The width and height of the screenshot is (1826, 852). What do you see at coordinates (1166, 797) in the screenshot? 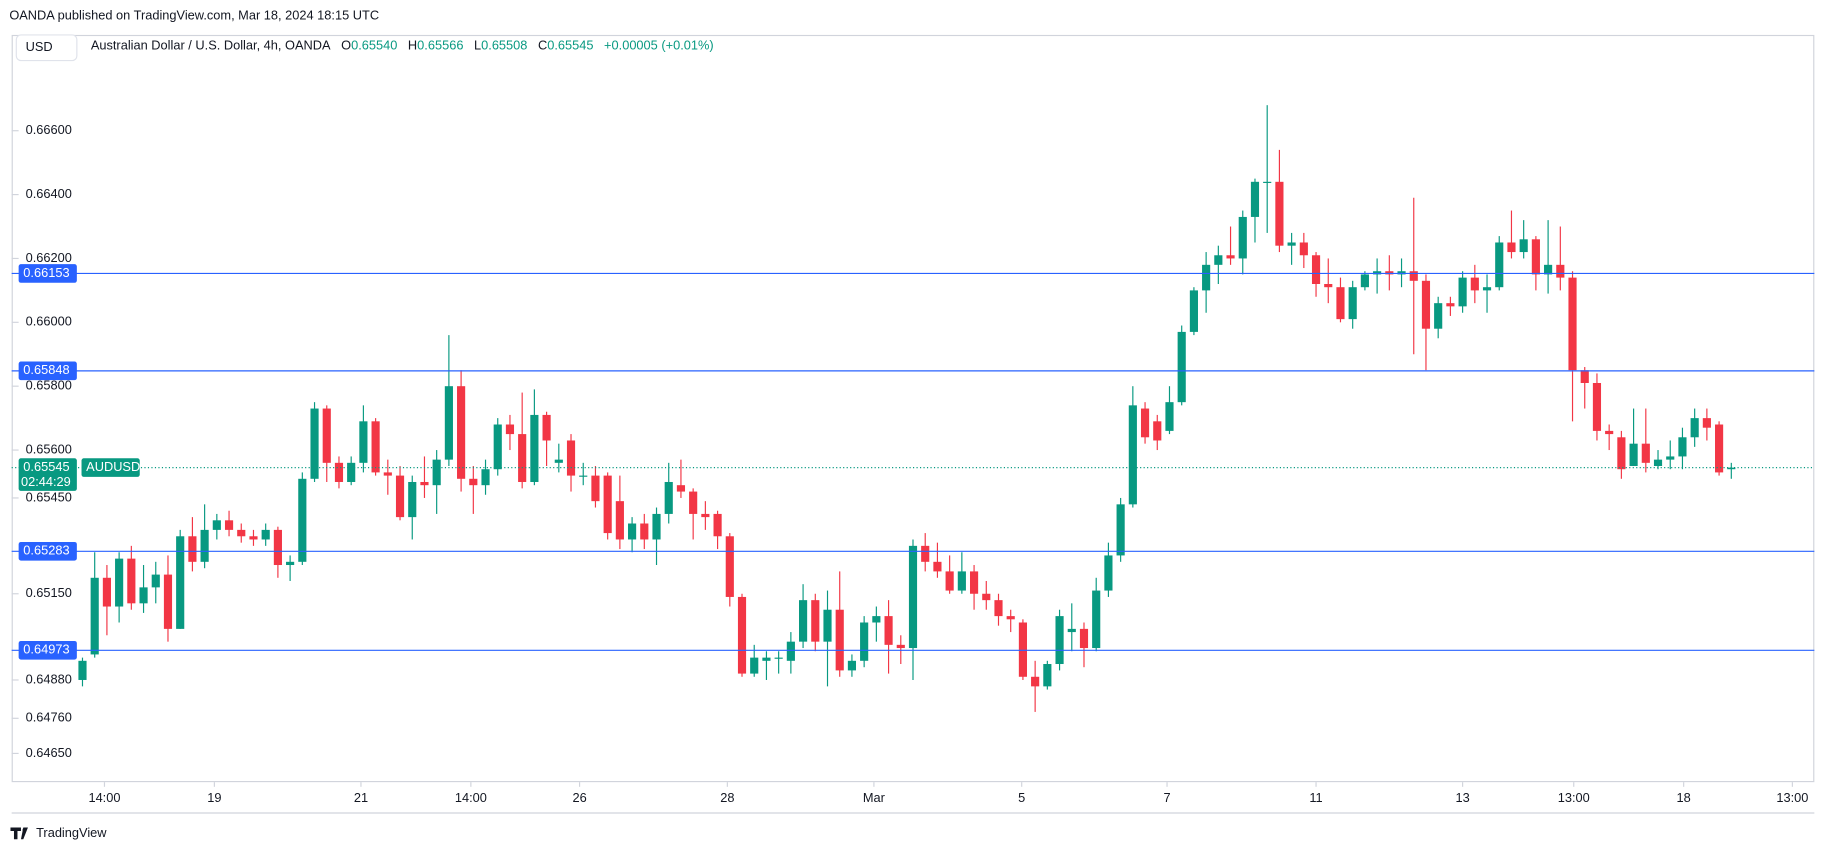
I see `x-tick-label: 7` at bounding box center [1166, 797].